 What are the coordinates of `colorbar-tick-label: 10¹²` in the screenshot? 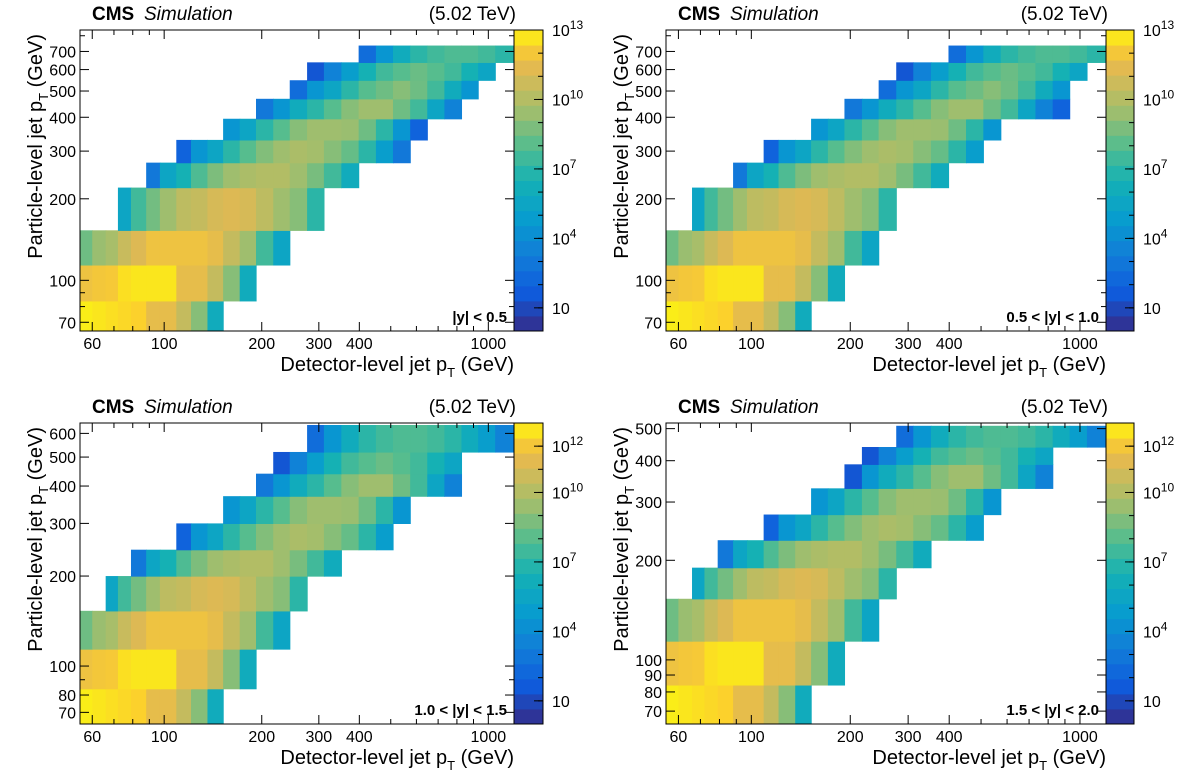 It's located at (1158, 445).